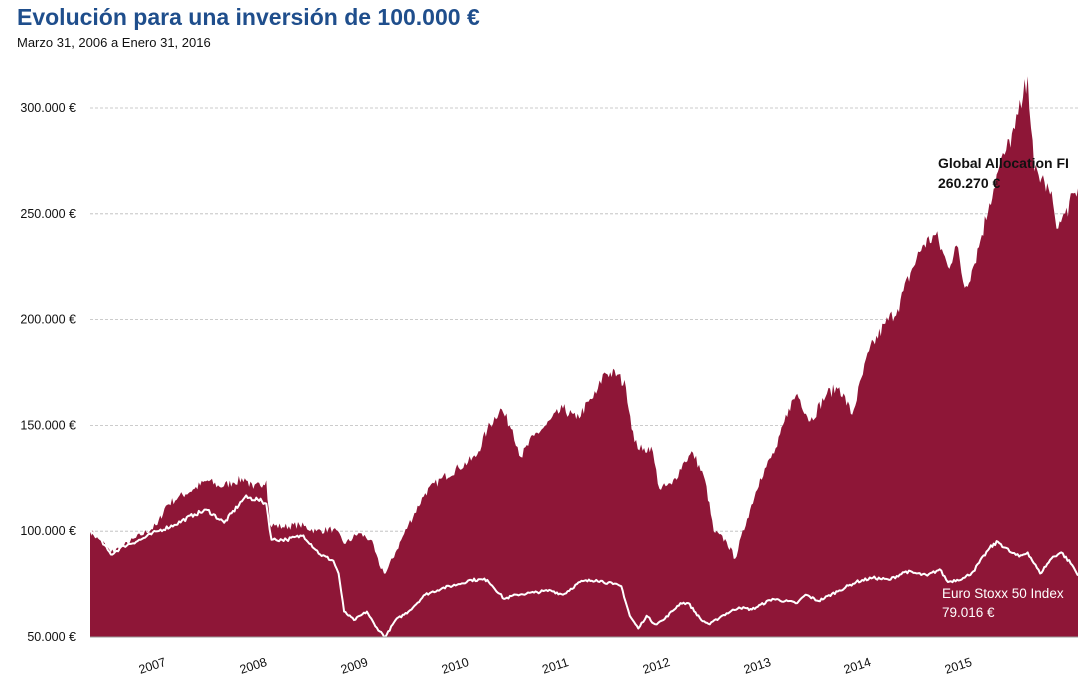  What do you see at coordinates (555, 666) in the screenshot?
I see `x-tick-label: 2011` at bounding box center [555, 666].